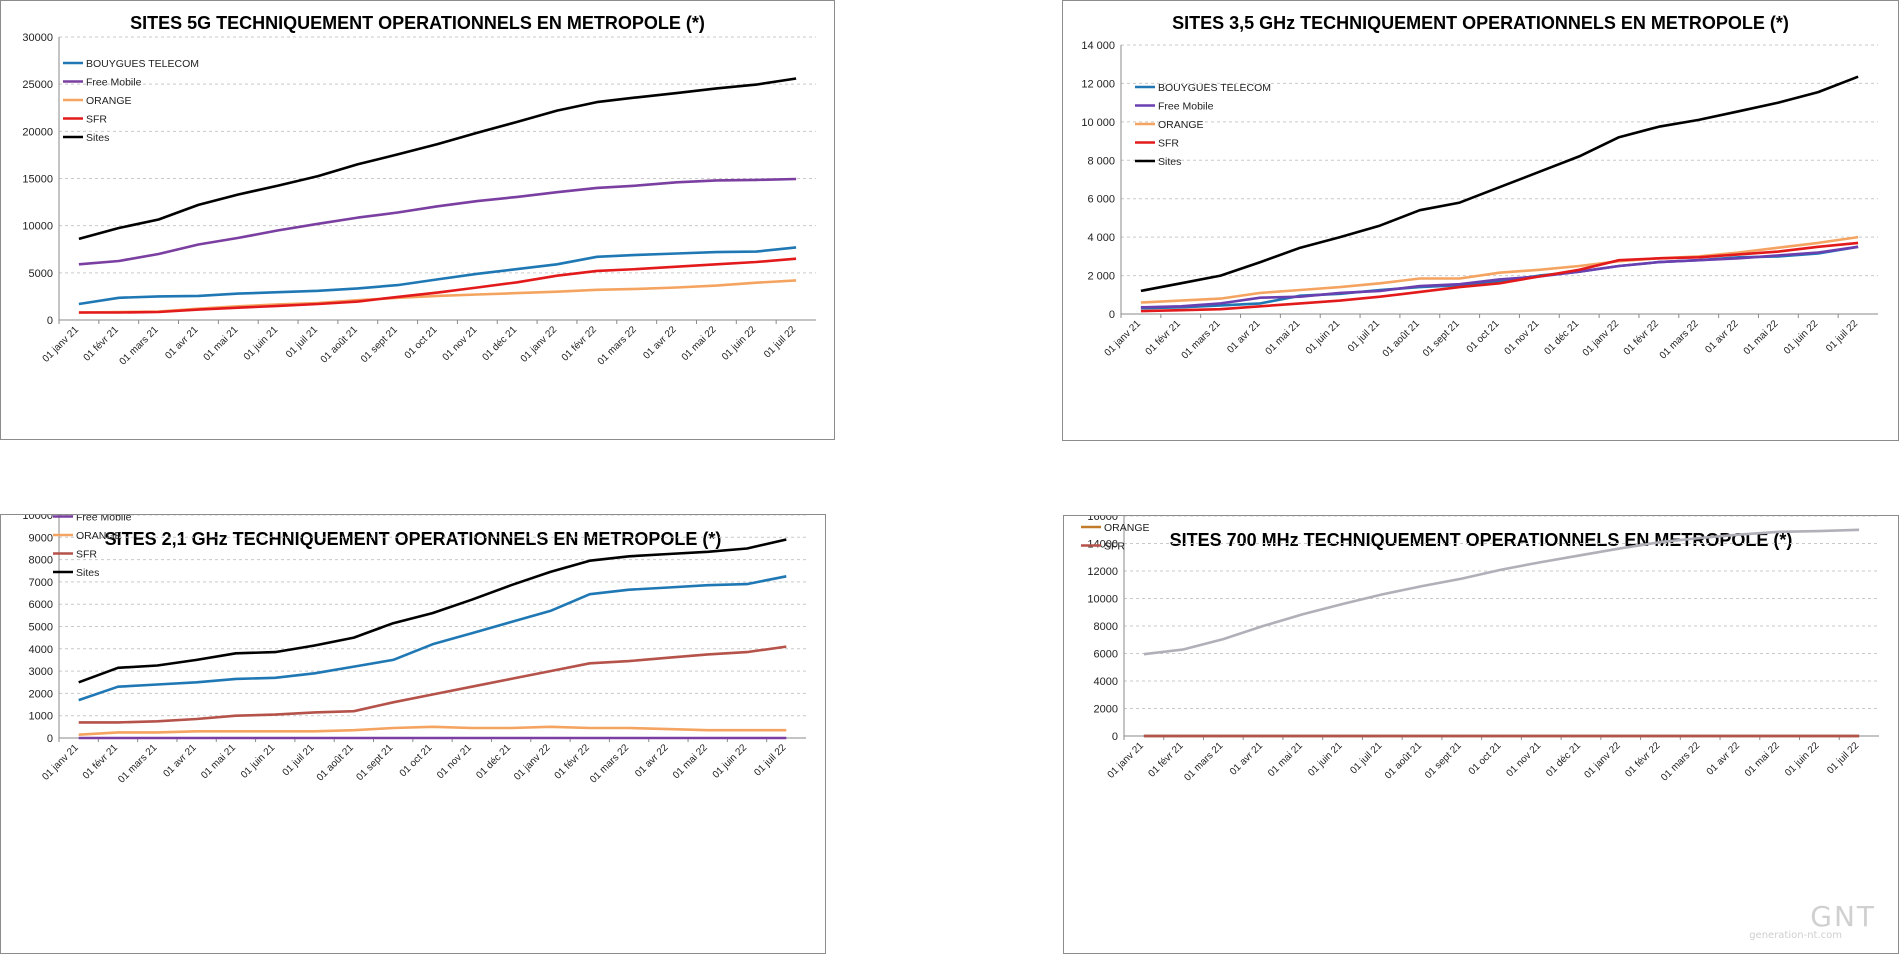 This screenshot has height=955, width=1899. Describe the element at coordinates (1101, 238) in the screenshot. I see `y-tick-label: 4 000` at that location.